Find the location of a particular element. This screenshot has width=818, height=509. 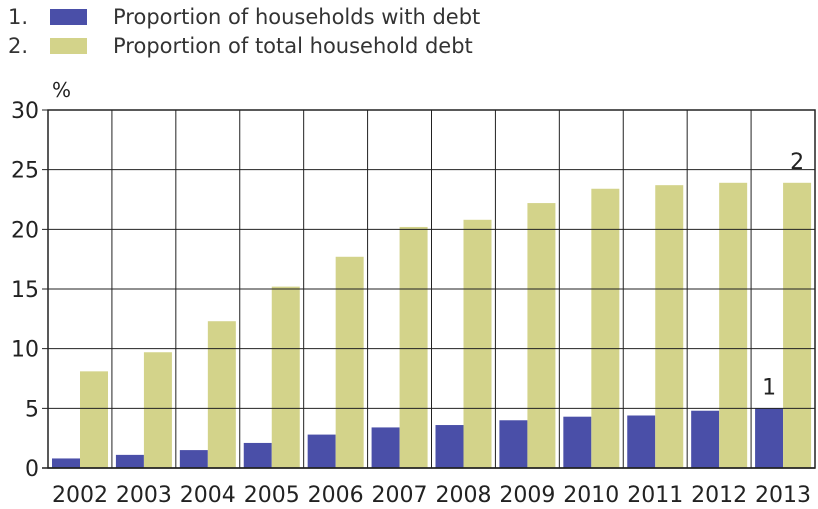

bar-households-with-debt-2002 is located at coordinates (66, 463).